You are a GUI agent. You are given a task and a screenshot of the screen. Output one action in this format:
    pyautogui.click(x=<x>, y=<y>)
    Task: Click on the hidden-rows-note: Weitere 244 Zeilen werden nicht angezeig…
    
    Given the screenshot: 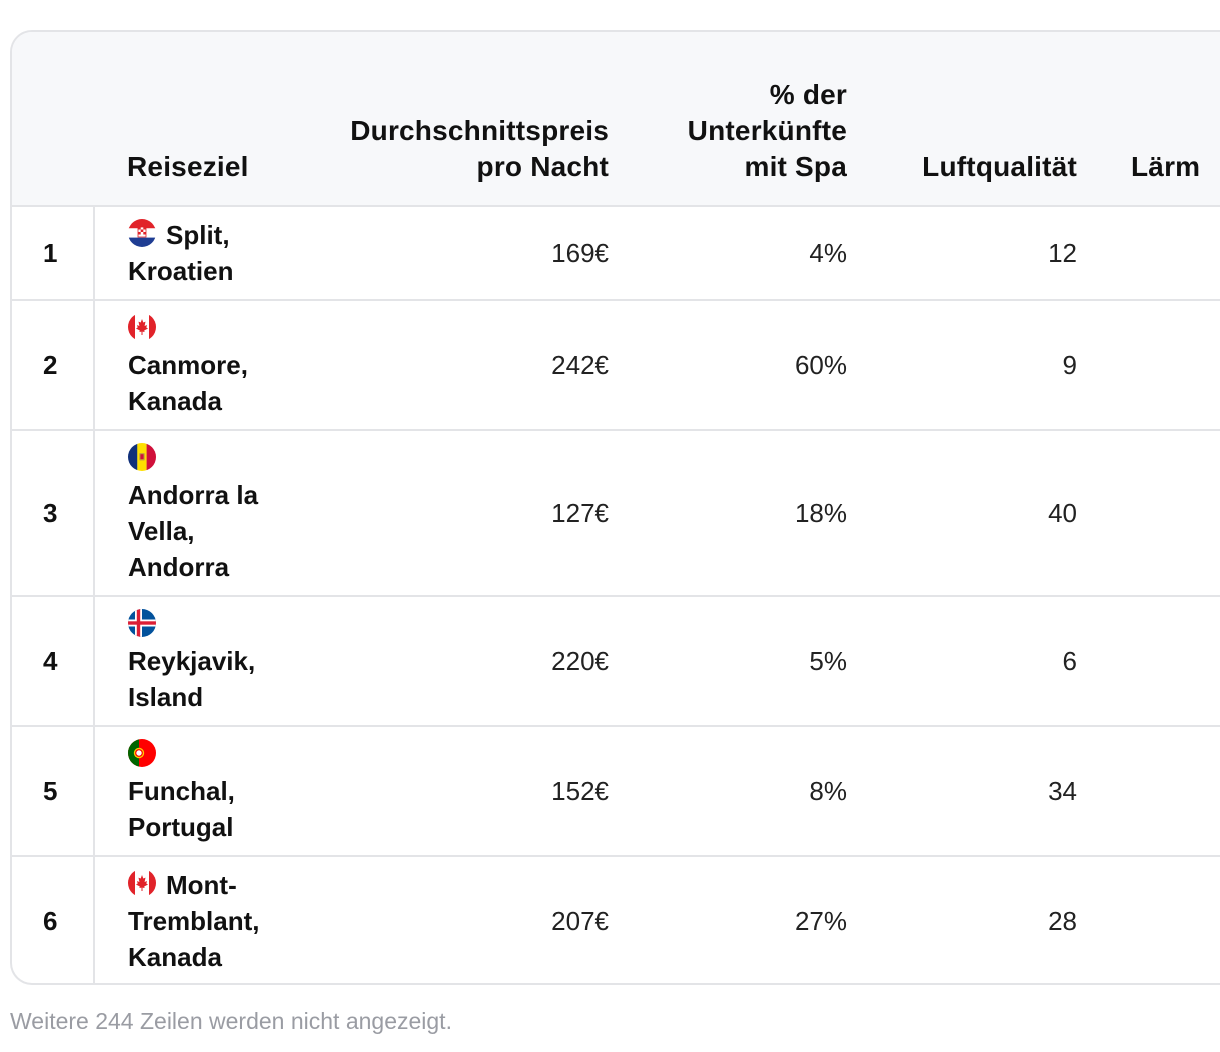 What is the action you would take?
    pyautogui.click(x=231, y=1021)
    